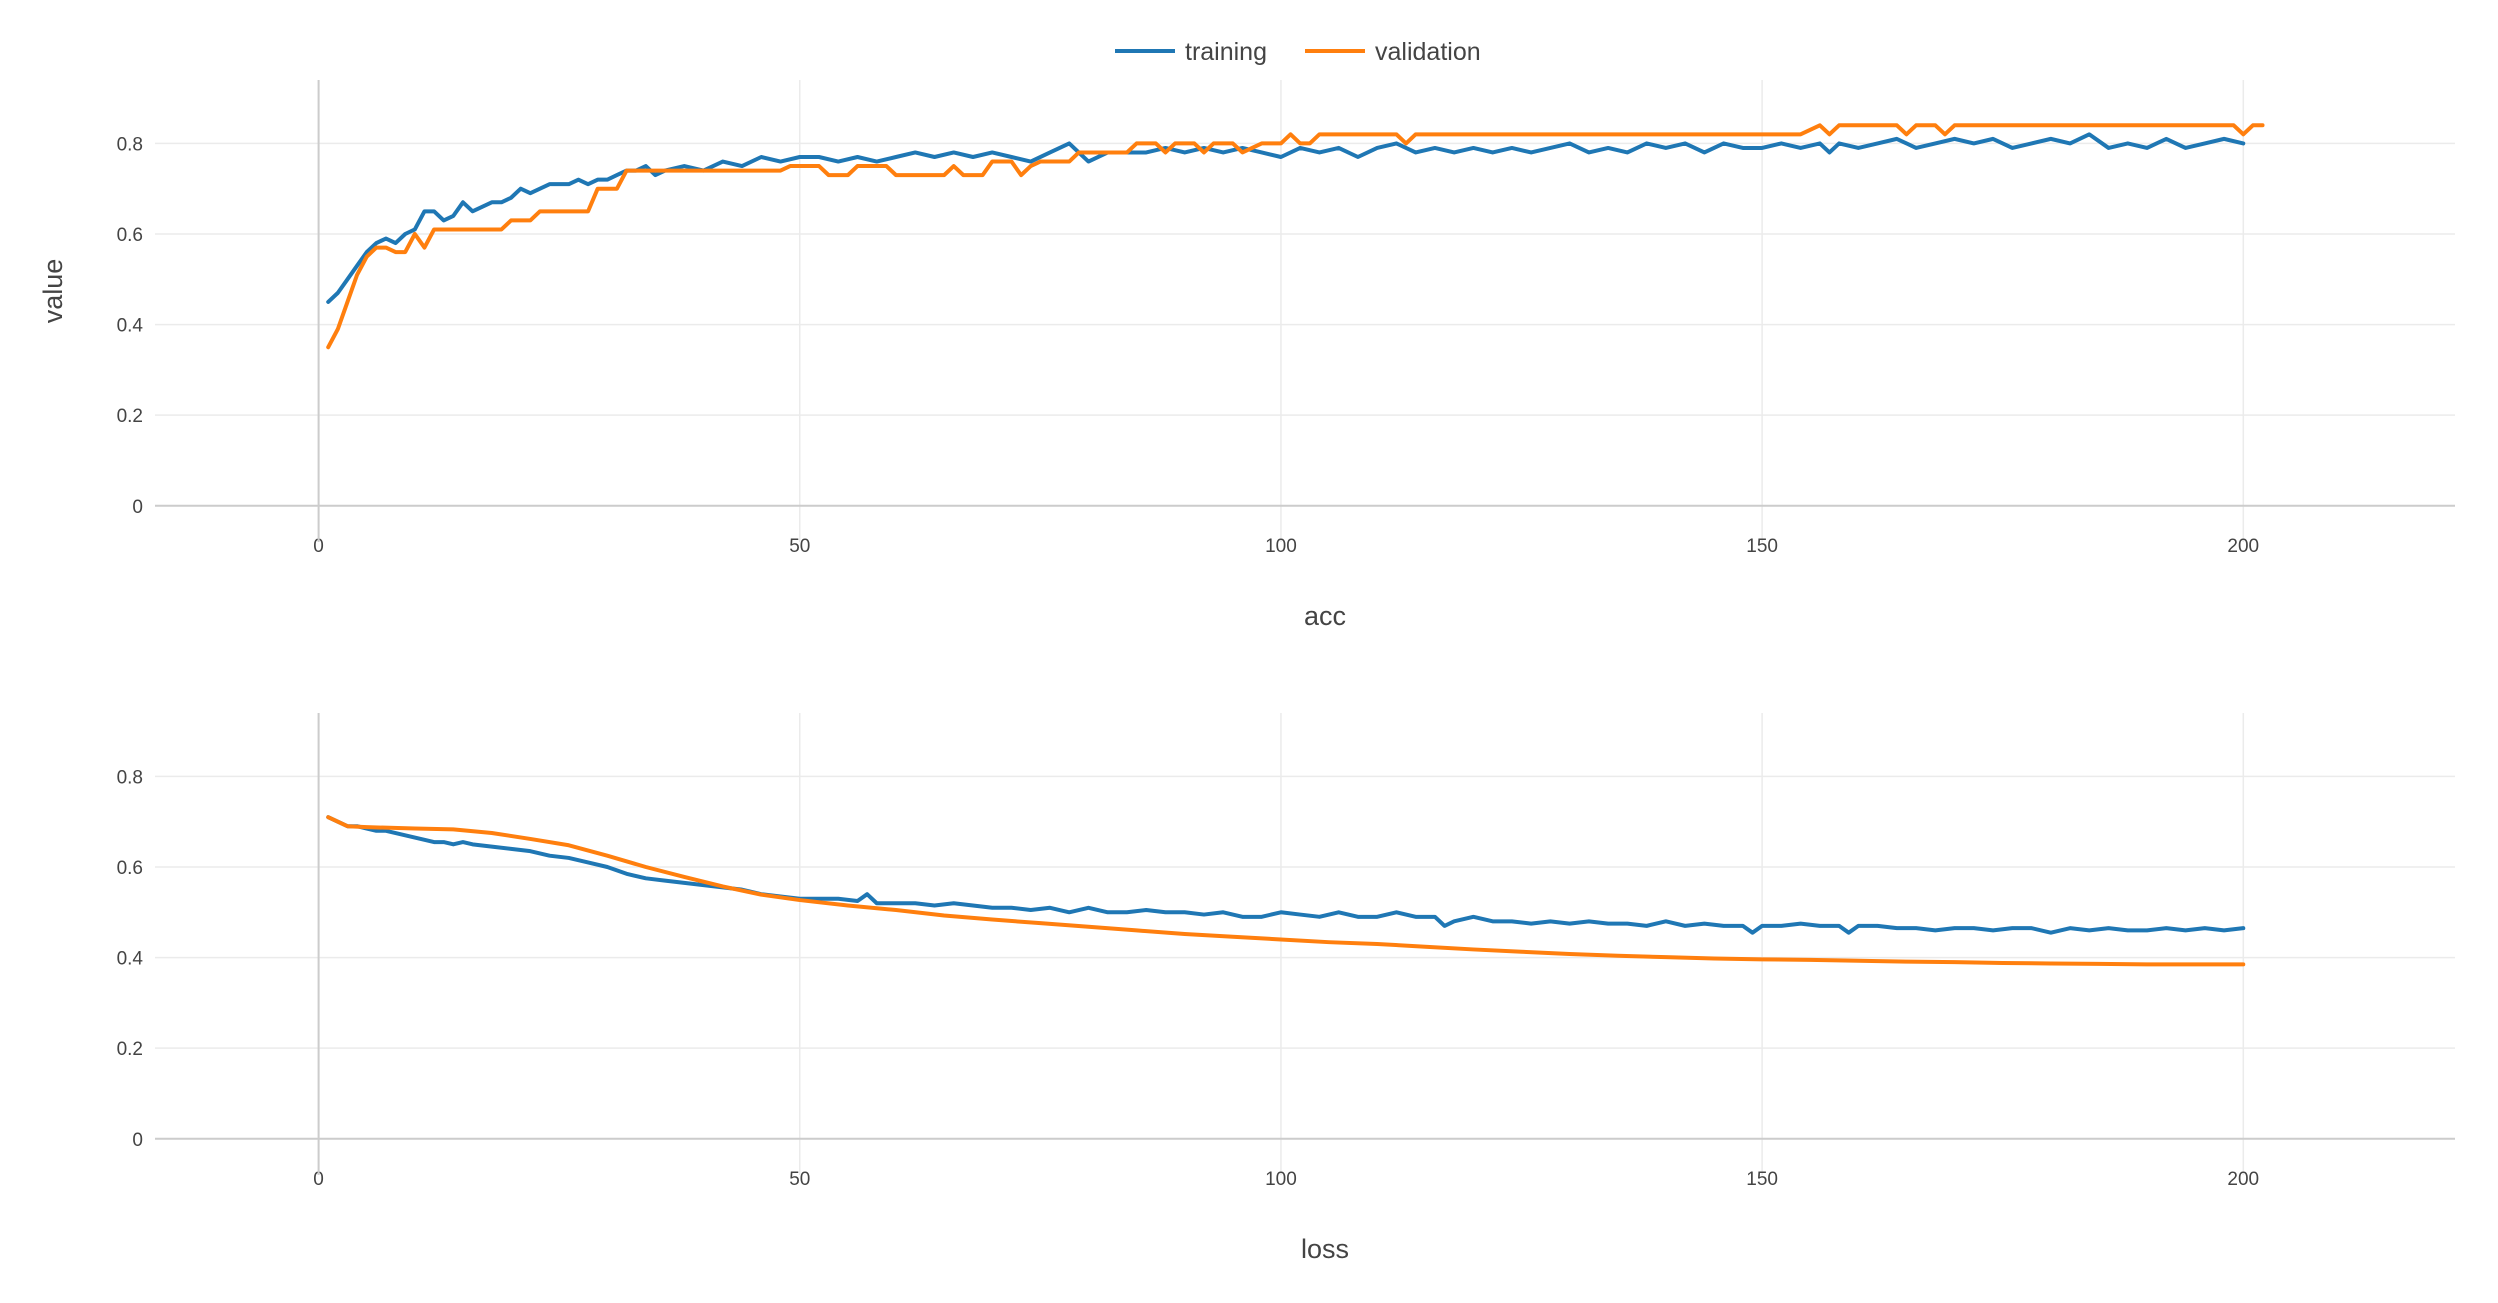 This screenshot has height=1303, width=2498. Describe the element at coordinates (1226, 52) in the screenshot. I see `legend-label-training: training` at that location.